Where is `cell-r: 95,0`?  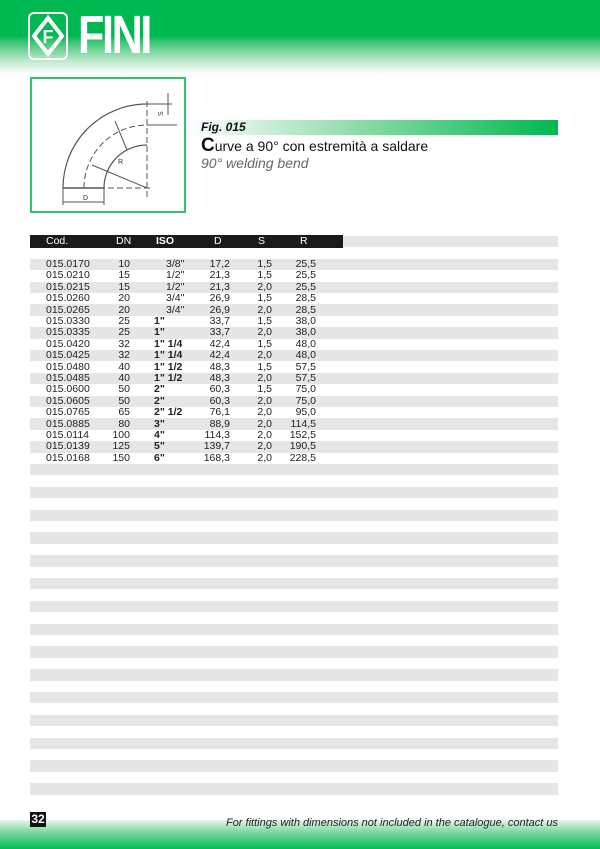 cell-r: 95,0 is located at coordinates (305, 412).